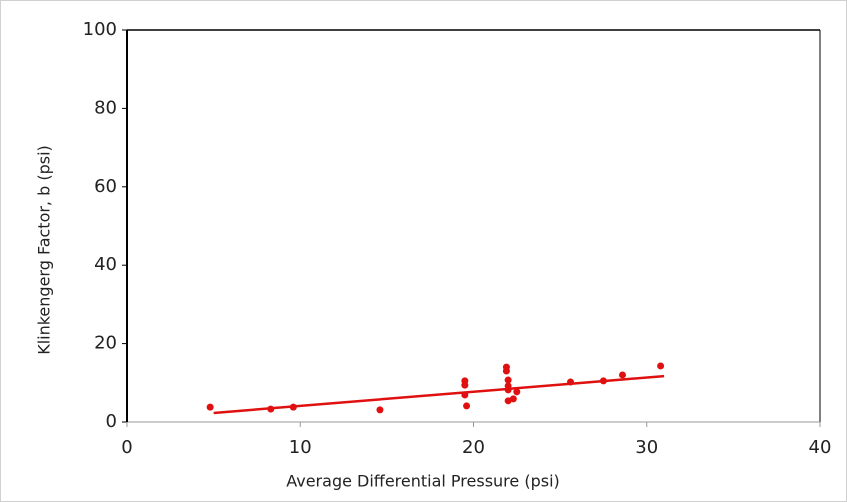 The height and width of the screenshot is (502, 847). Describe the element at coordinates (44, 250) in the screenshot. I see `y-axis-label: Klinkengerg Factor, b (psi)` at that location.